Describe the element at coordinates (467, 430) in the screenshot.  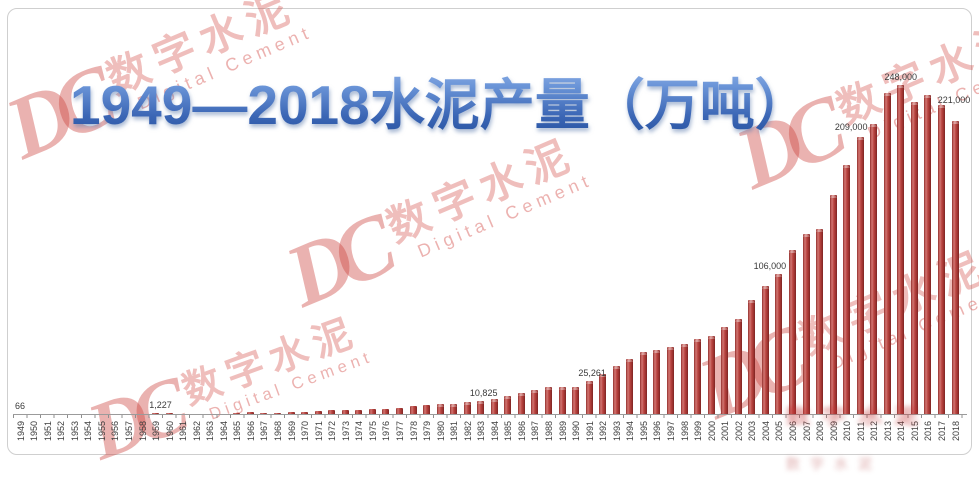
I see `x-axis-label: 1982` at that location.